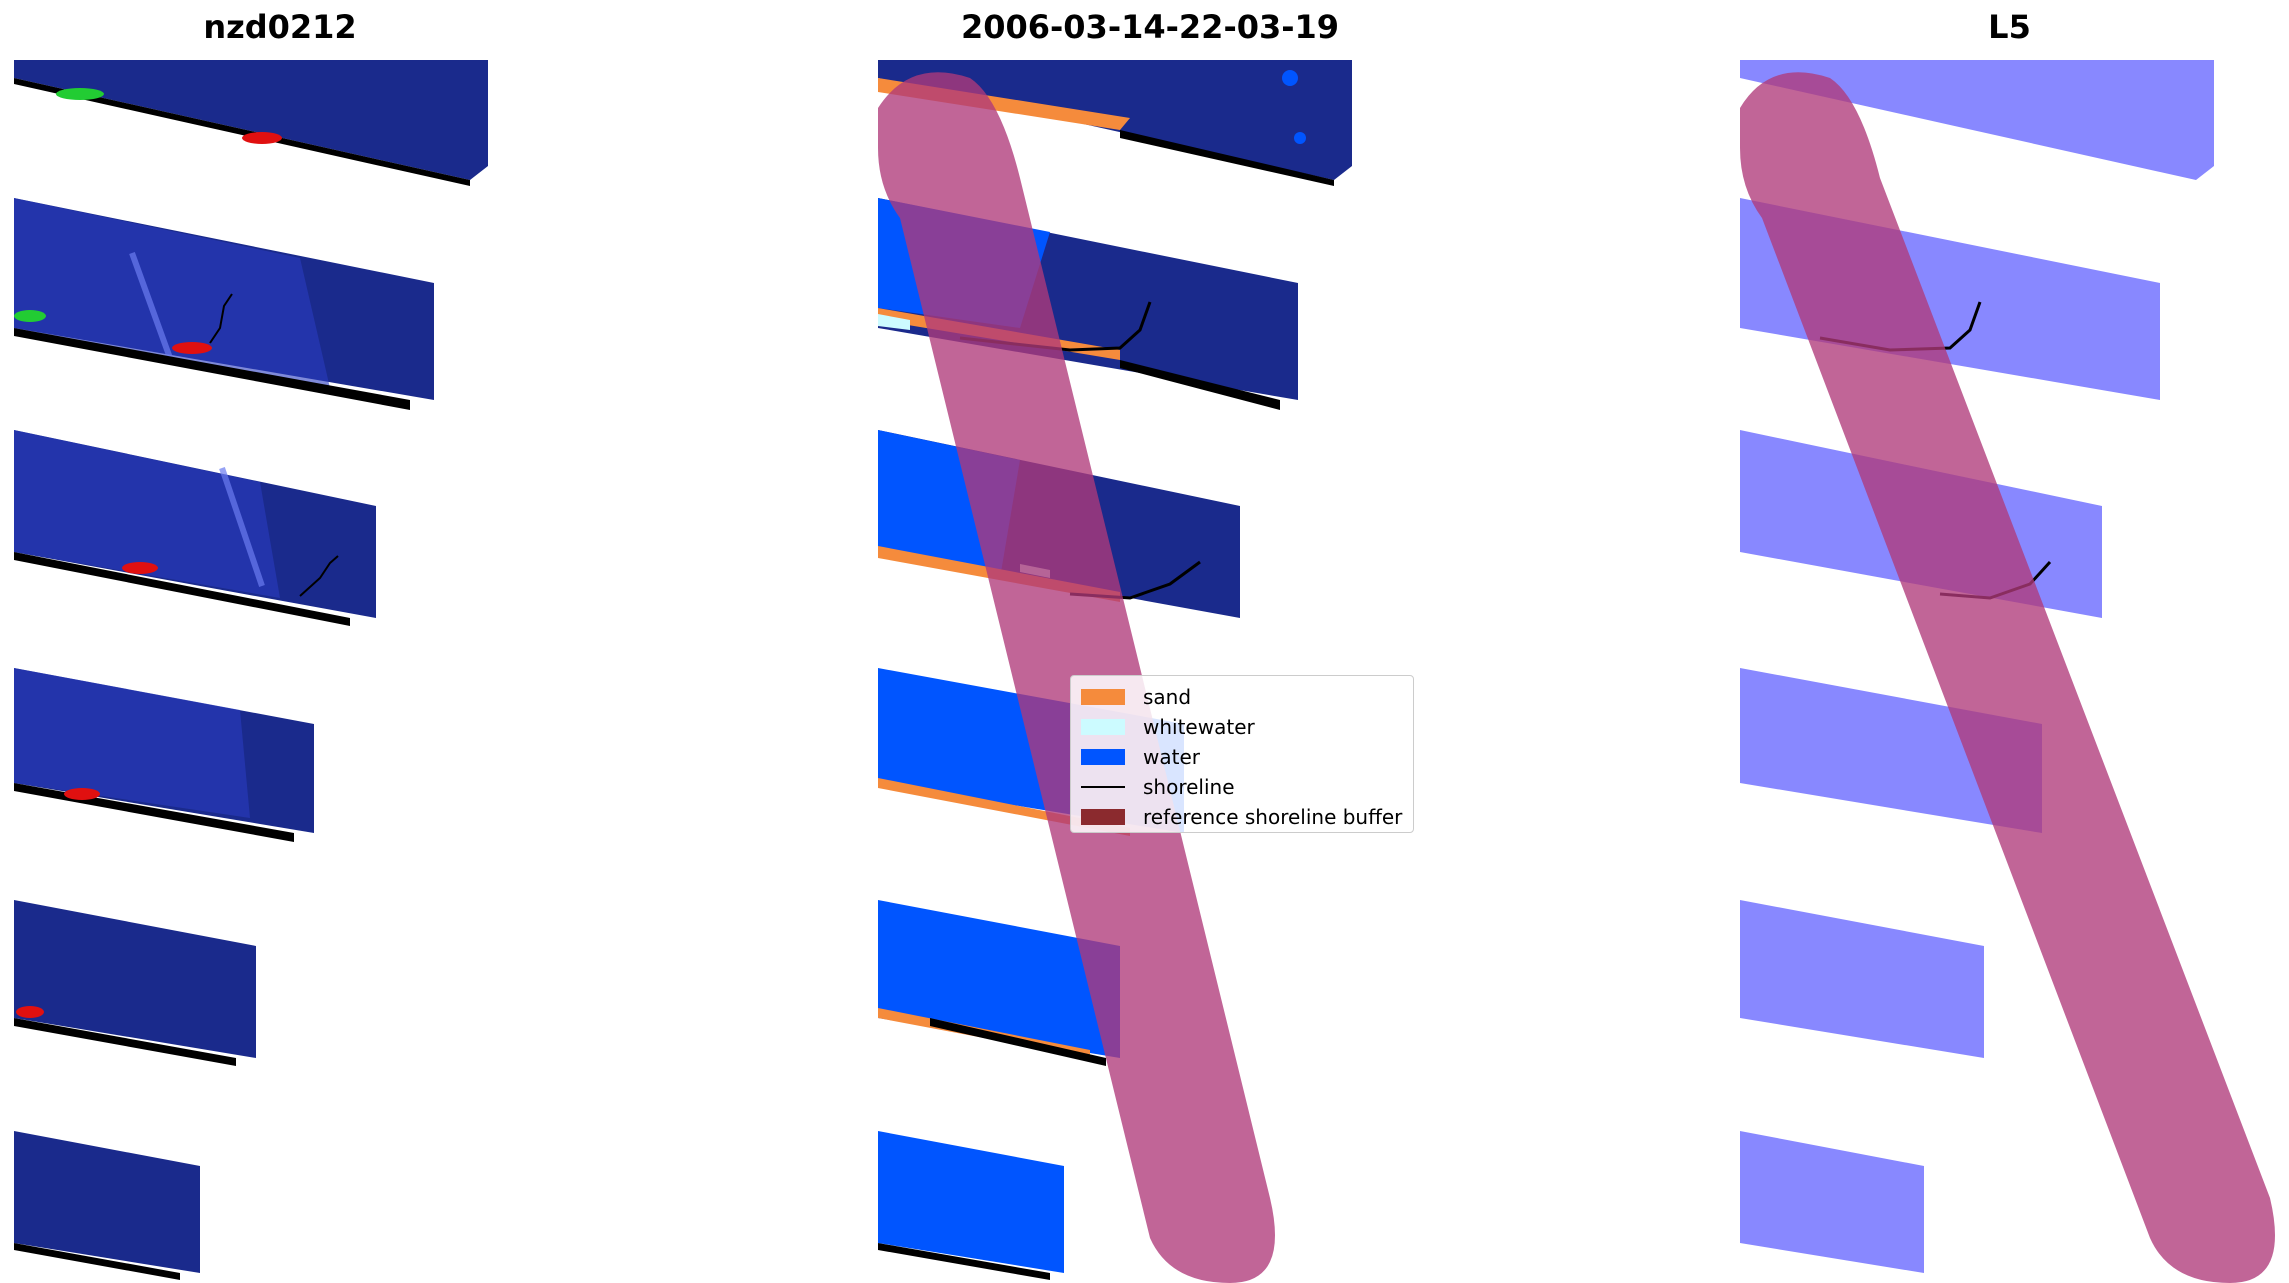 This screenshot has height=1283, width=2289. What do you see at coordinates (1242, 697) in the screenshot?
I see `legend-item-sand: sand` at bounding box center [1242, 697].